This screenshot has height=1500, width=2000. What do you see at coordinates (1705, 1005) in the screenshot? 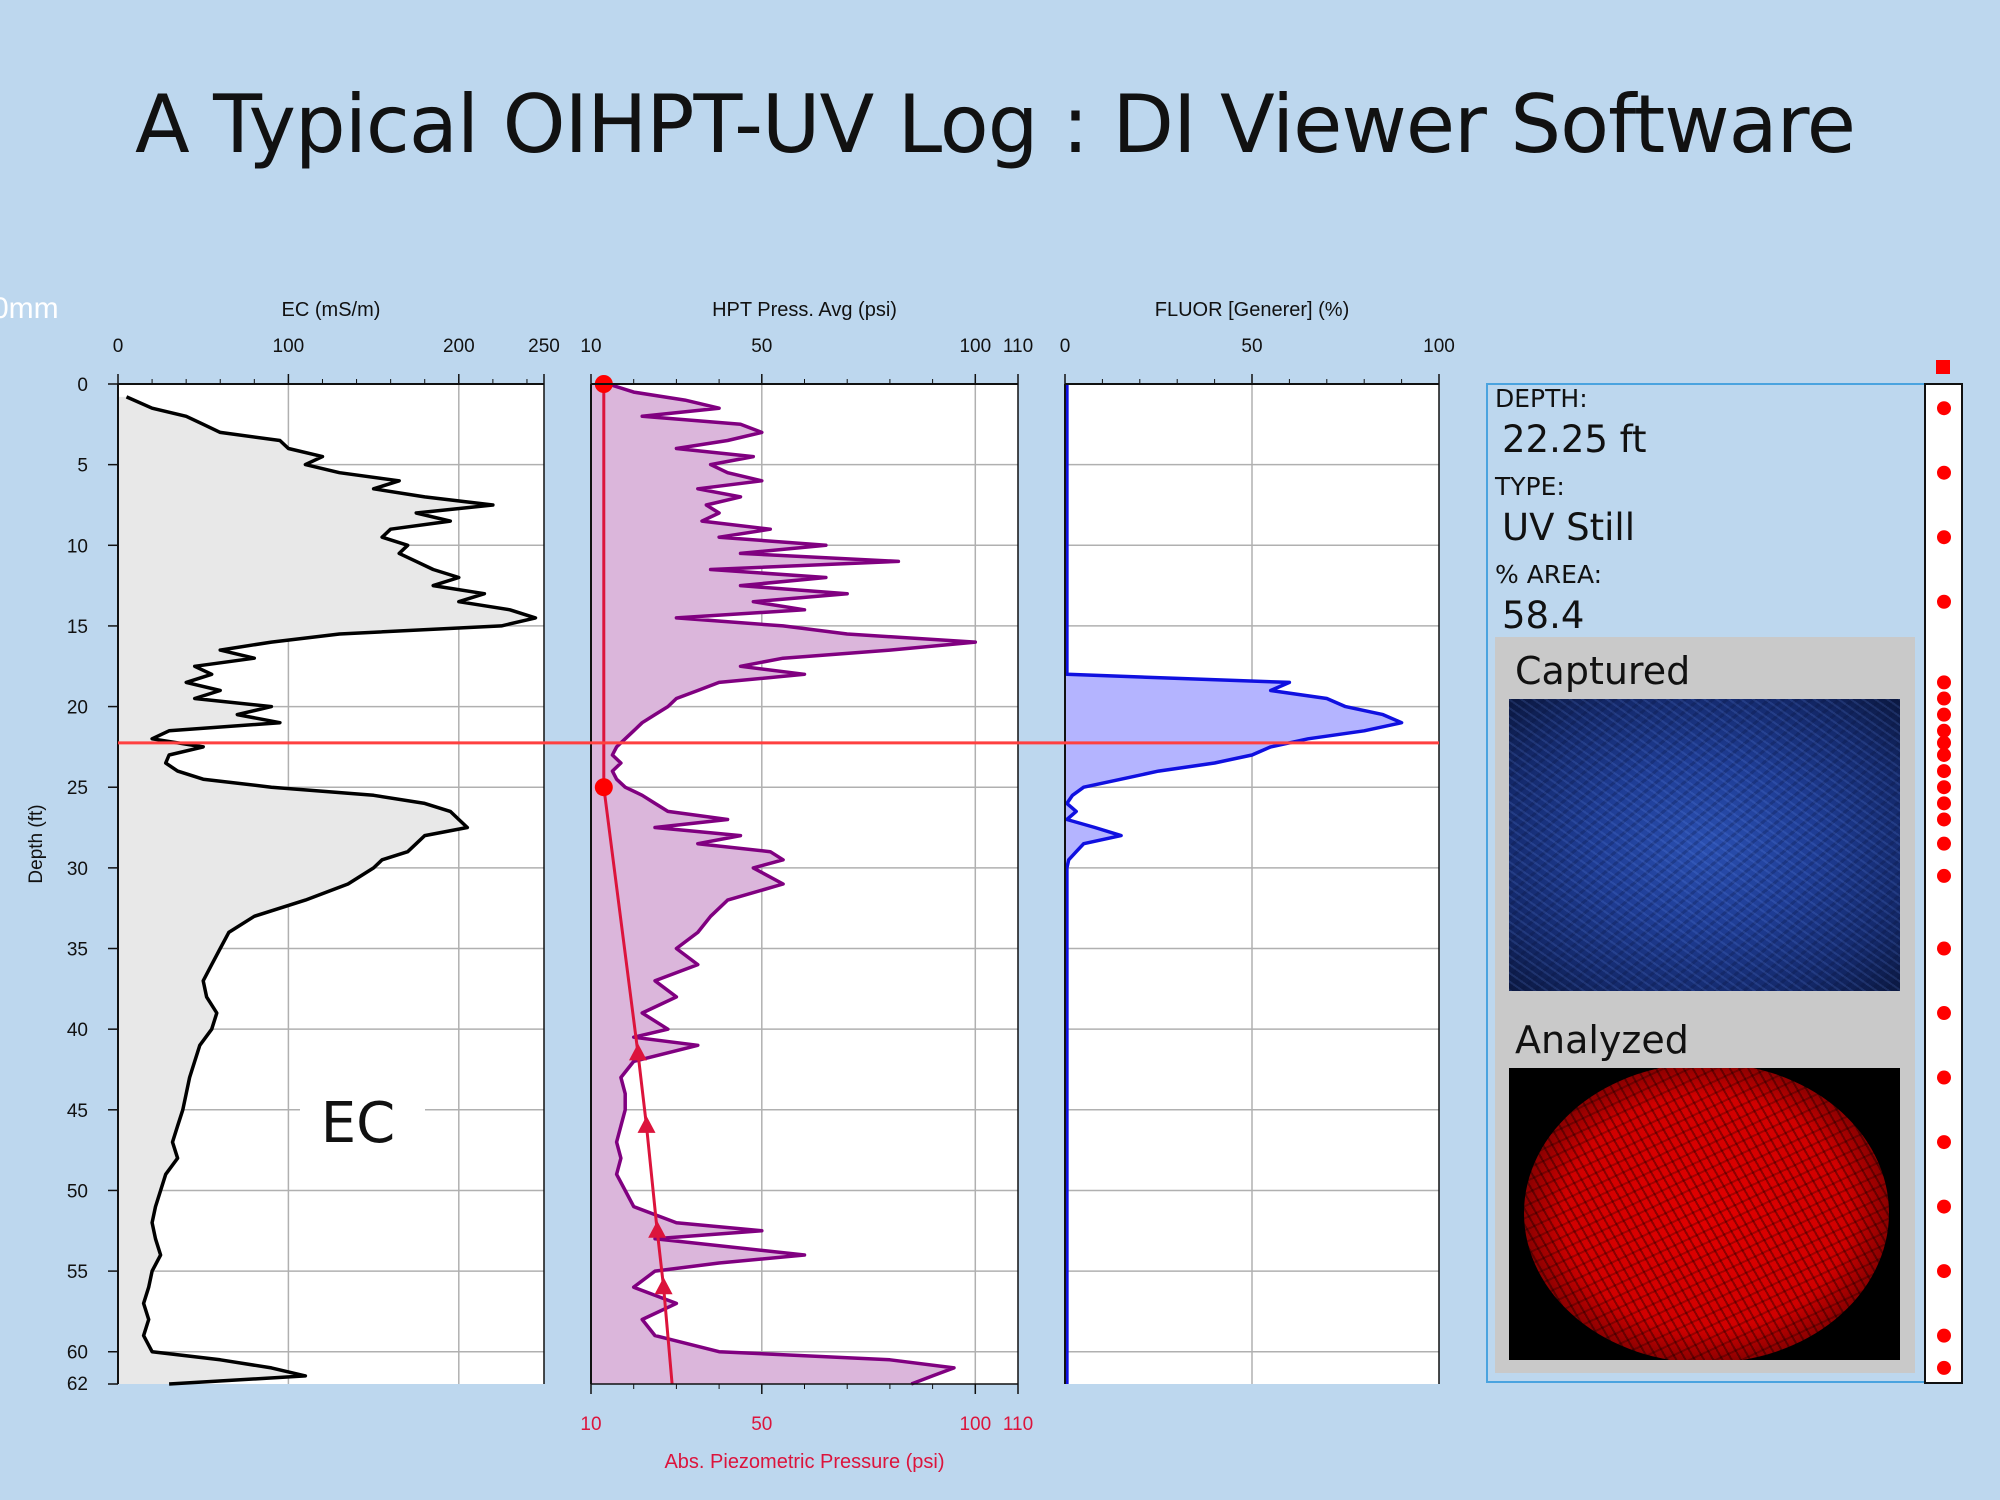
I see `image-panel: Captured Analyzed` at bounding box center [1705, 1005].